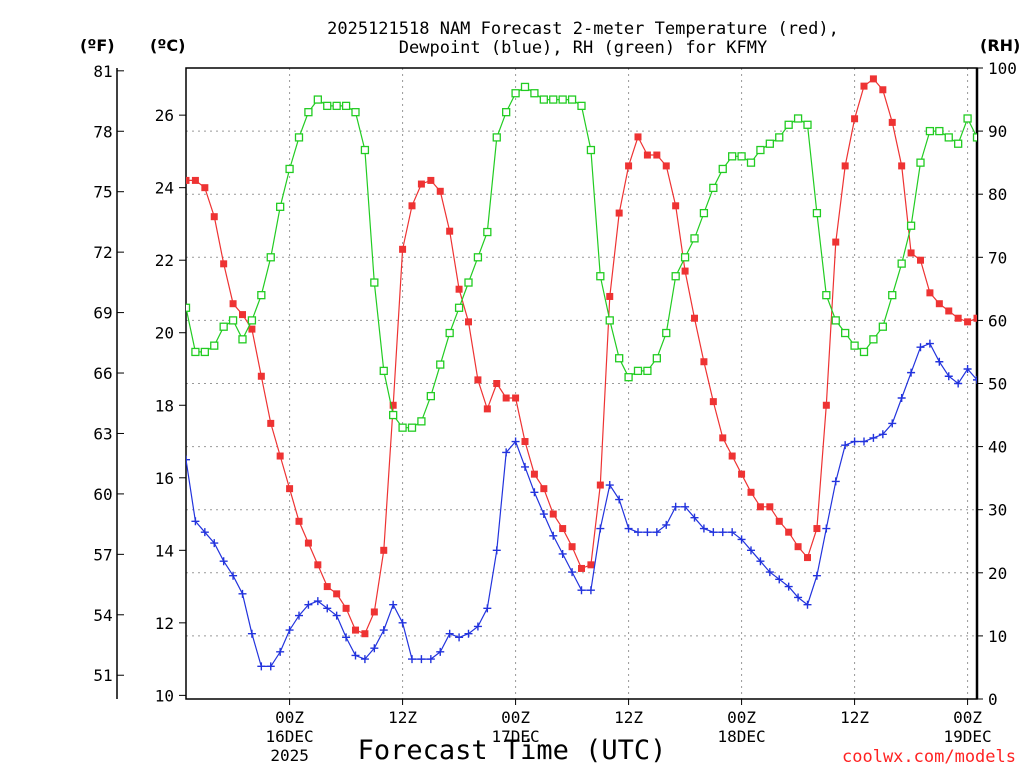 This screenshot has width=1024, height=768. Describe the element at coordinates (164, 695) in the screenshot. I see `celsius-tick-label: 10` at that location.